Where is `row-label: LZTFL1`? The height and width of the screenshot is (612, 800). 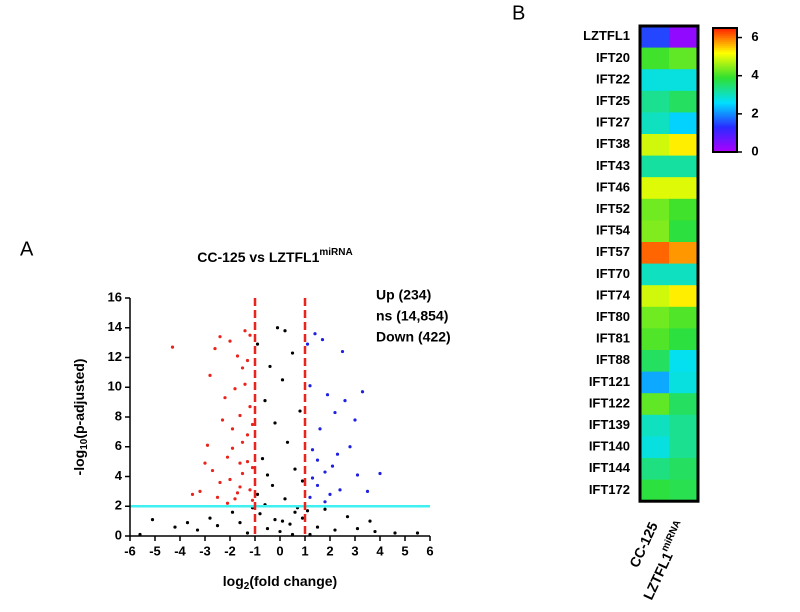 row-label: LZTFL1 is located at coordinates (606, 35).